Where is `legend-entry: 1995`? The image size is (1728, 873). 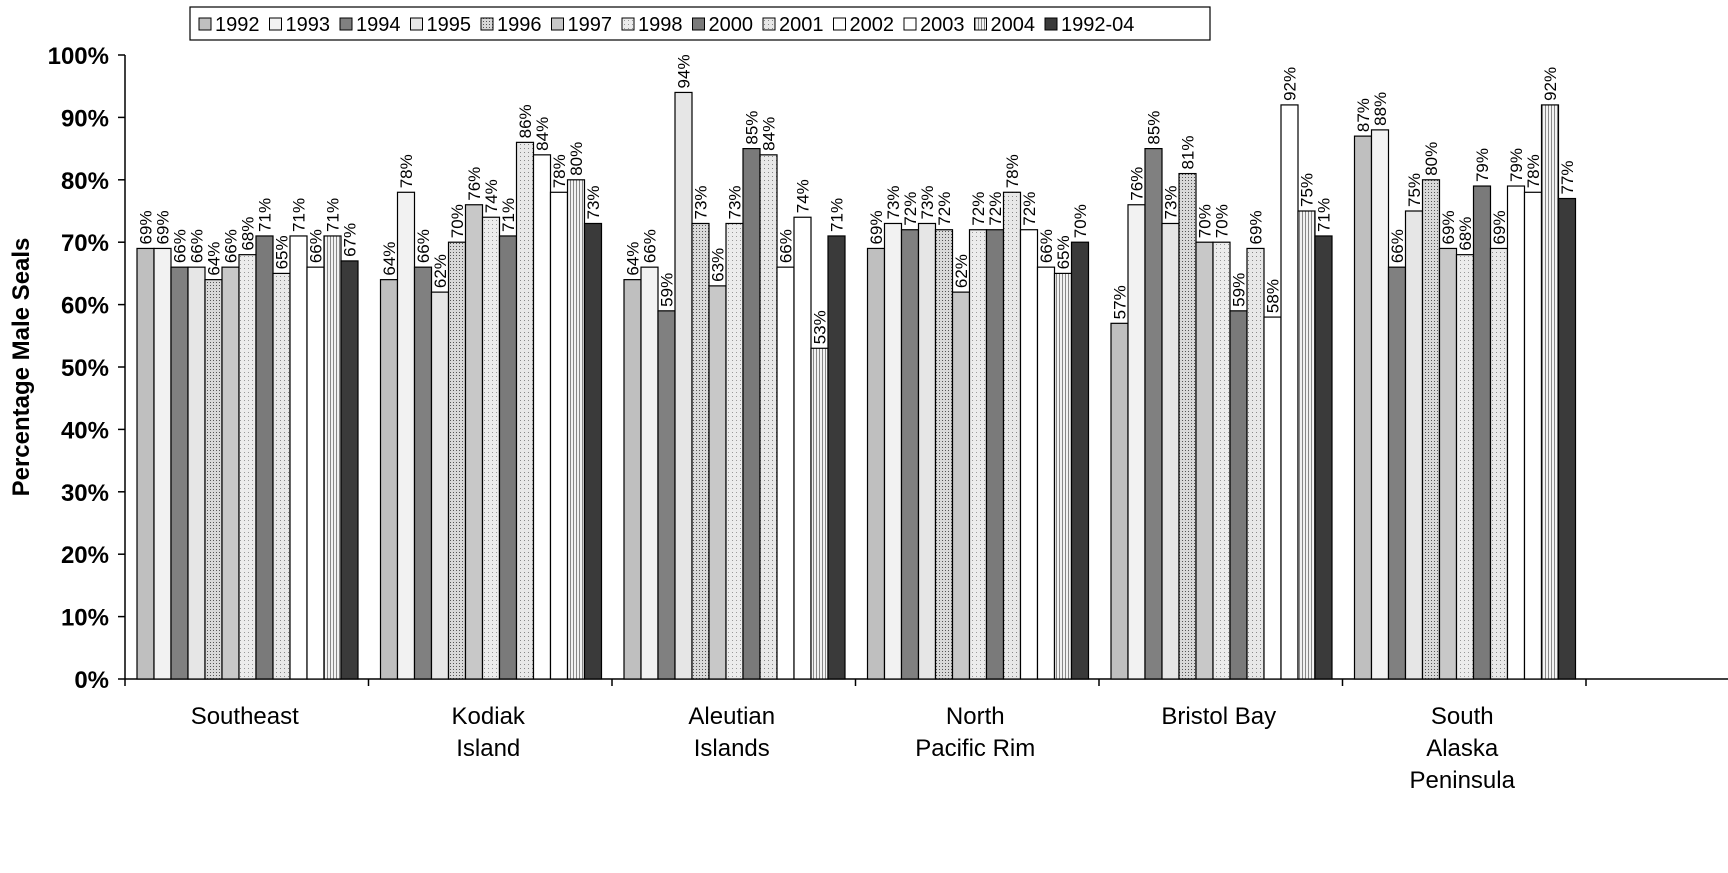
legend-entry: 1995 is located at coordinates (449, 25).